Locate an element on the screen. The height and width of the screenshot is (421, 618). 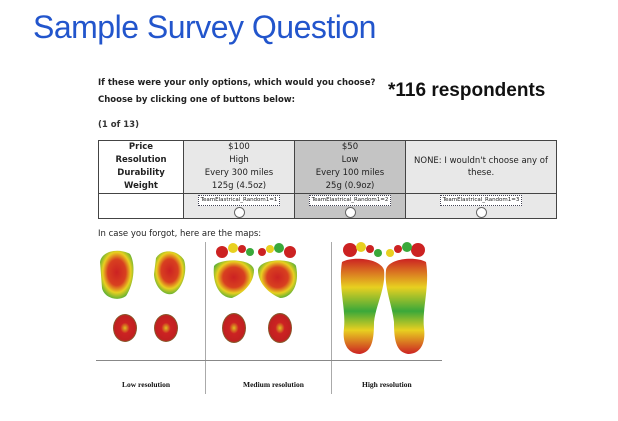
none-option-button-label: TeamElastrical_Random1=3 is located at coordinates (481, 200).